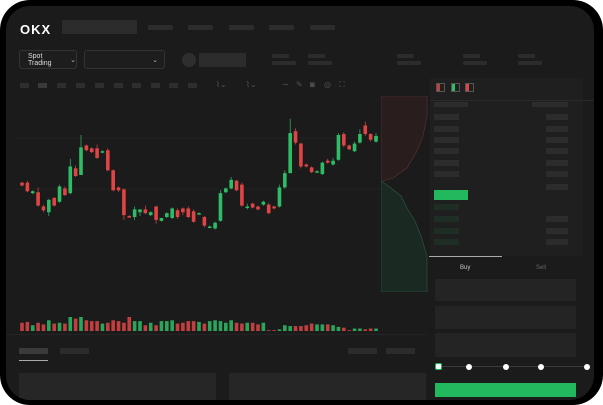 Image resolution: width=603 pixels, height=405 pixels. What do you see at coordinates (222, 60) in the screenshot?
I see `last-price` at bounding box center [222, 60].